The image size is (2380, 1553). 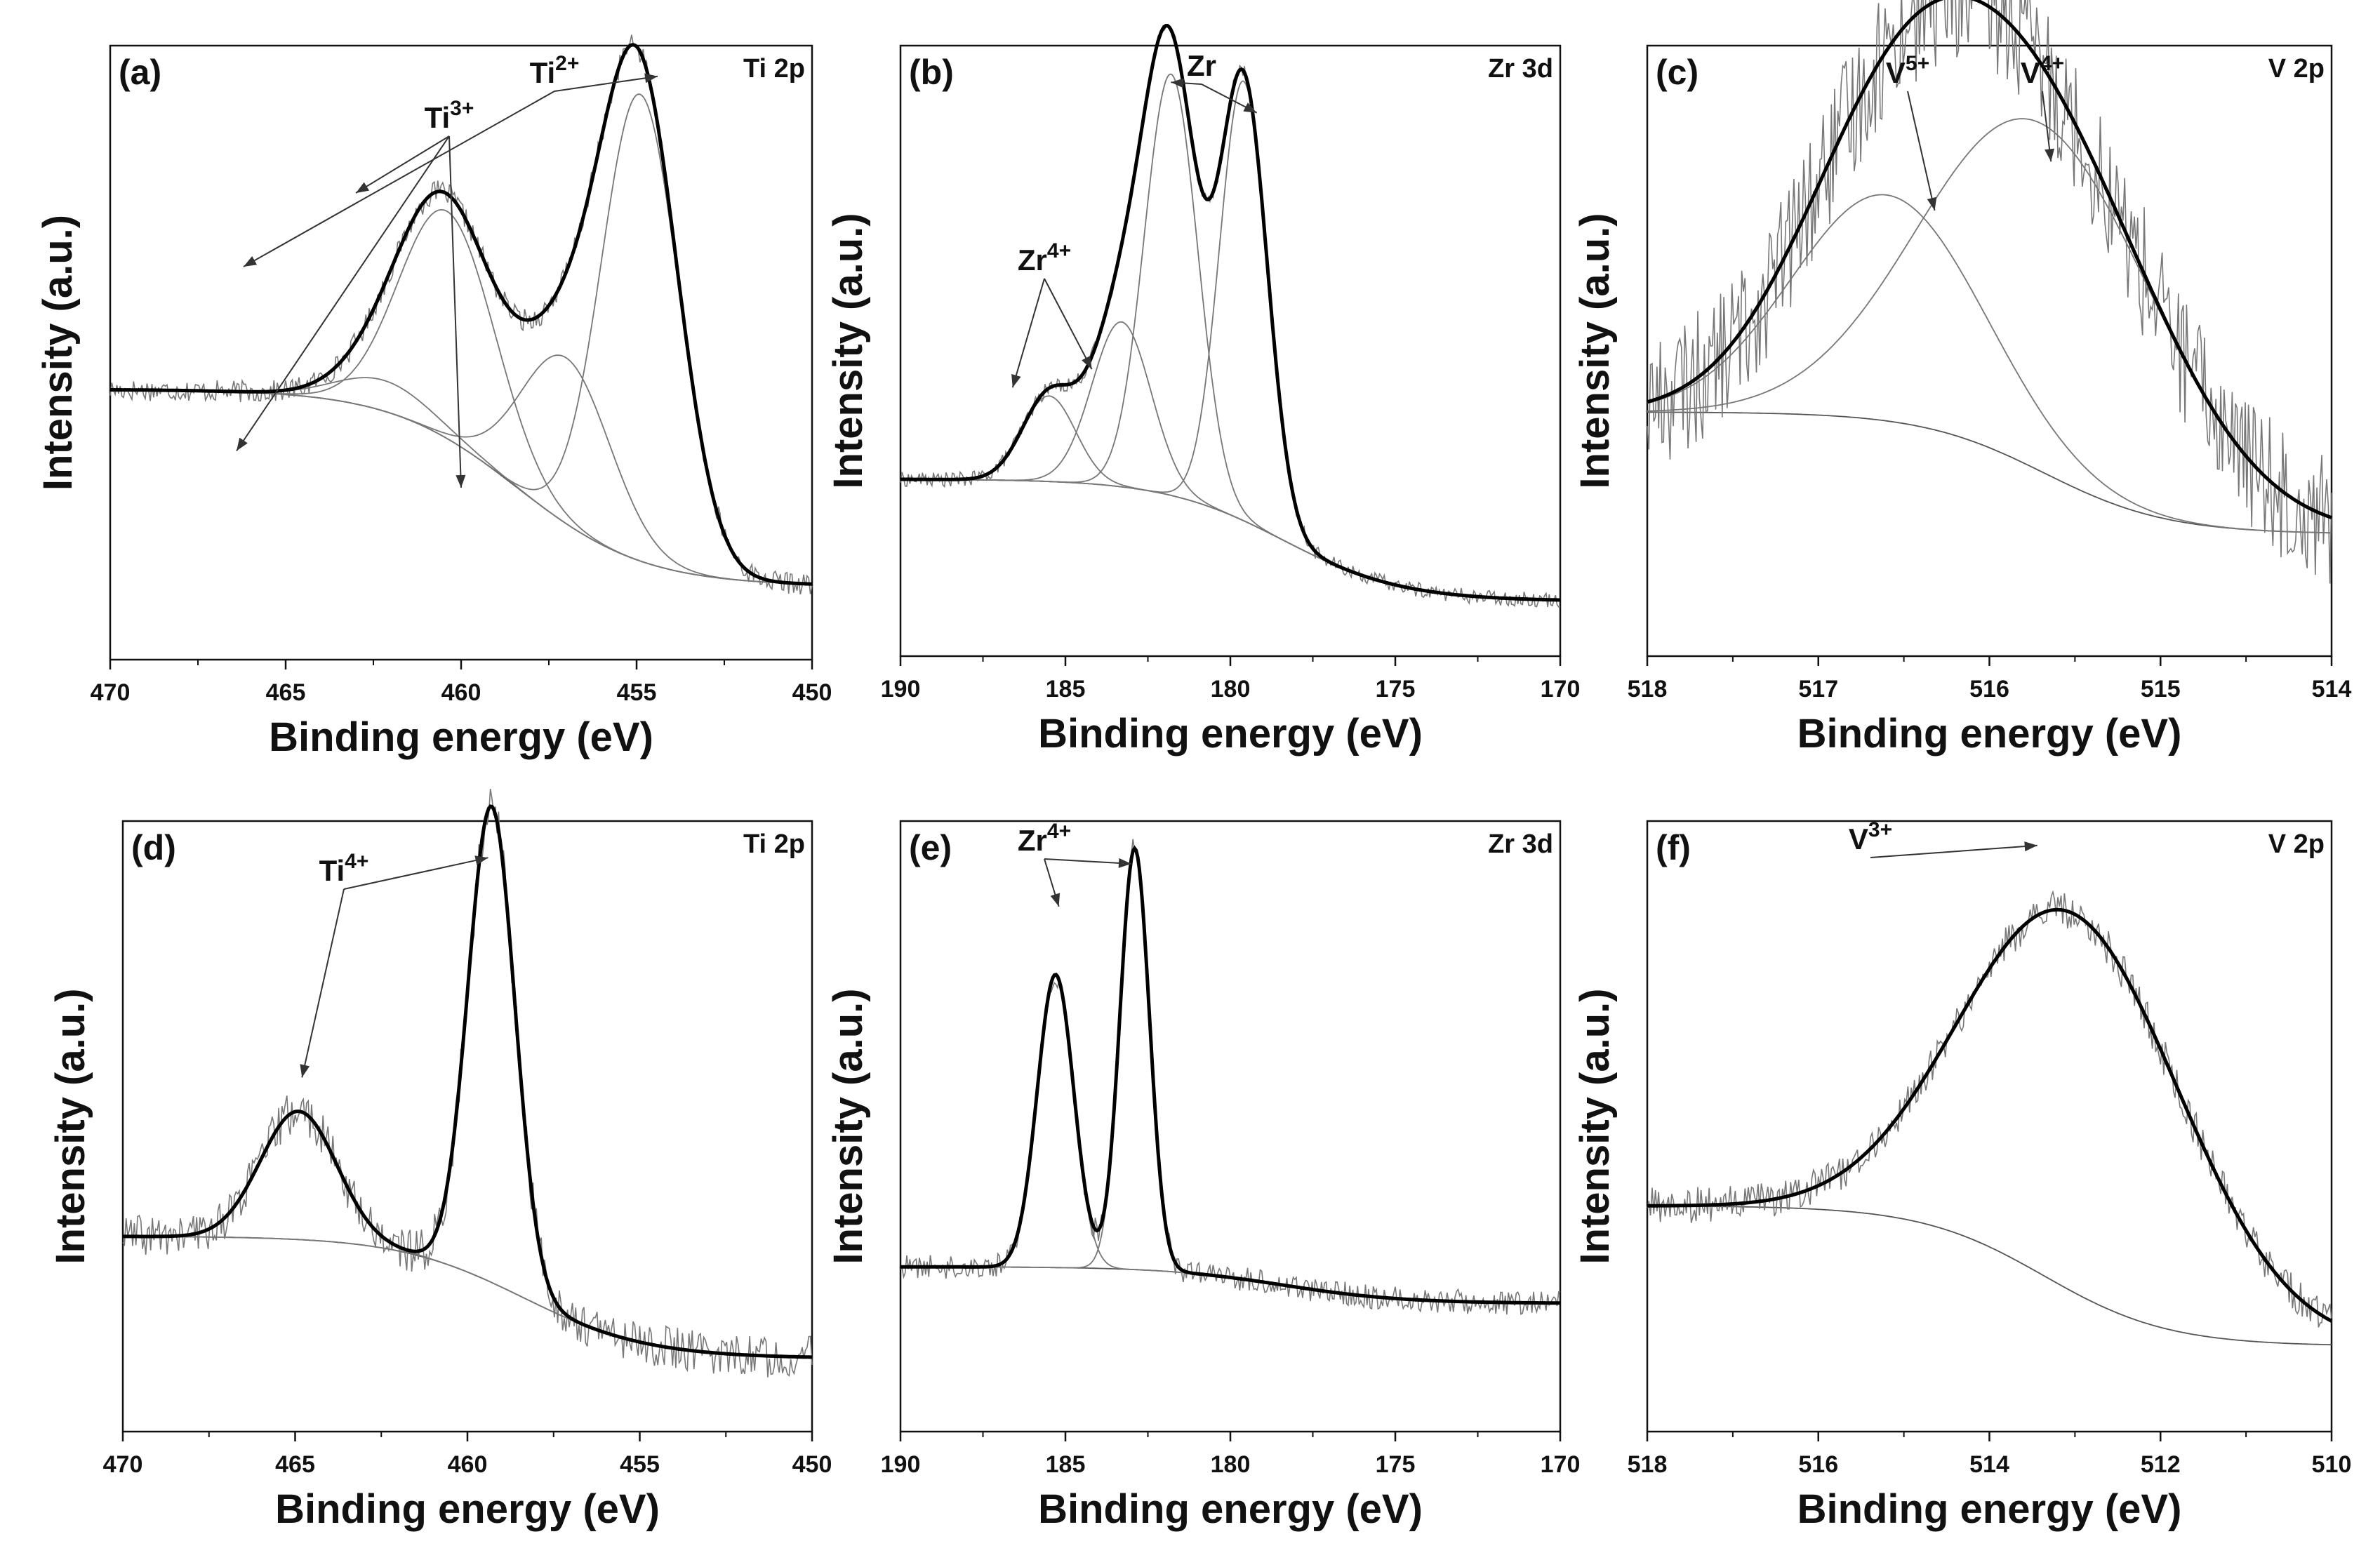 I want to click on panel-label: (c), so click(x=1677, y=72).